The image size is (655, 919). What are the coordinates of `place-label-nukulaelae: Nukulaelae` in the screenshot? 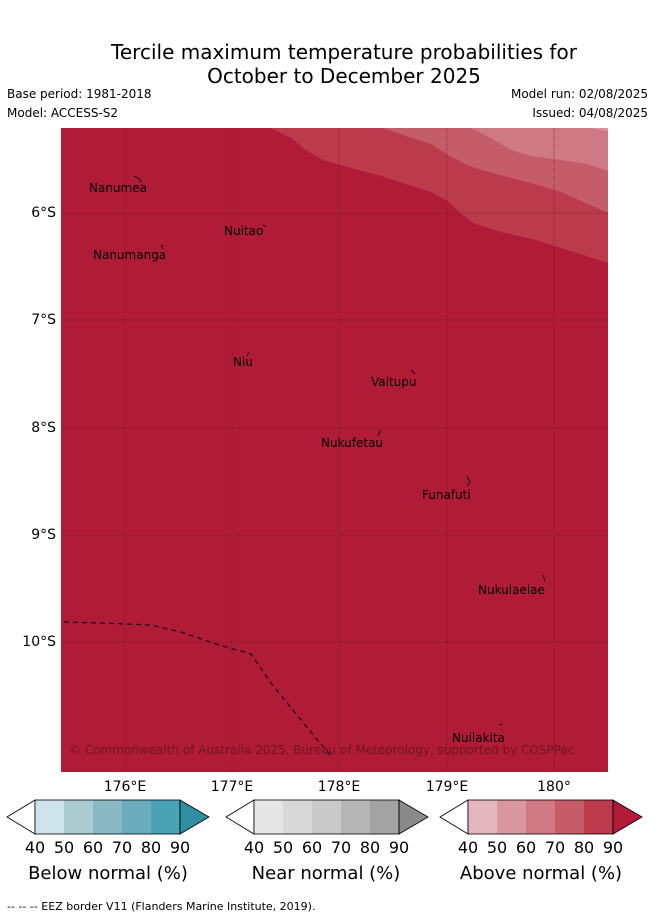 It's located at (511, 590).